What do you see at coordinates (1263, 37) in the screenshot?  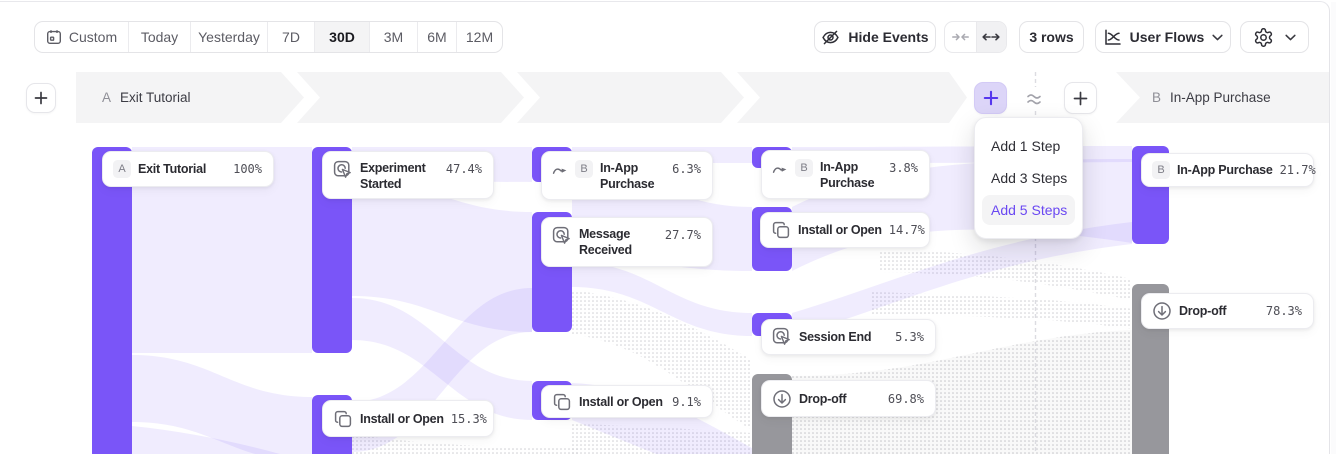 I see `gear-icon` at bounding box center [1263, 37].